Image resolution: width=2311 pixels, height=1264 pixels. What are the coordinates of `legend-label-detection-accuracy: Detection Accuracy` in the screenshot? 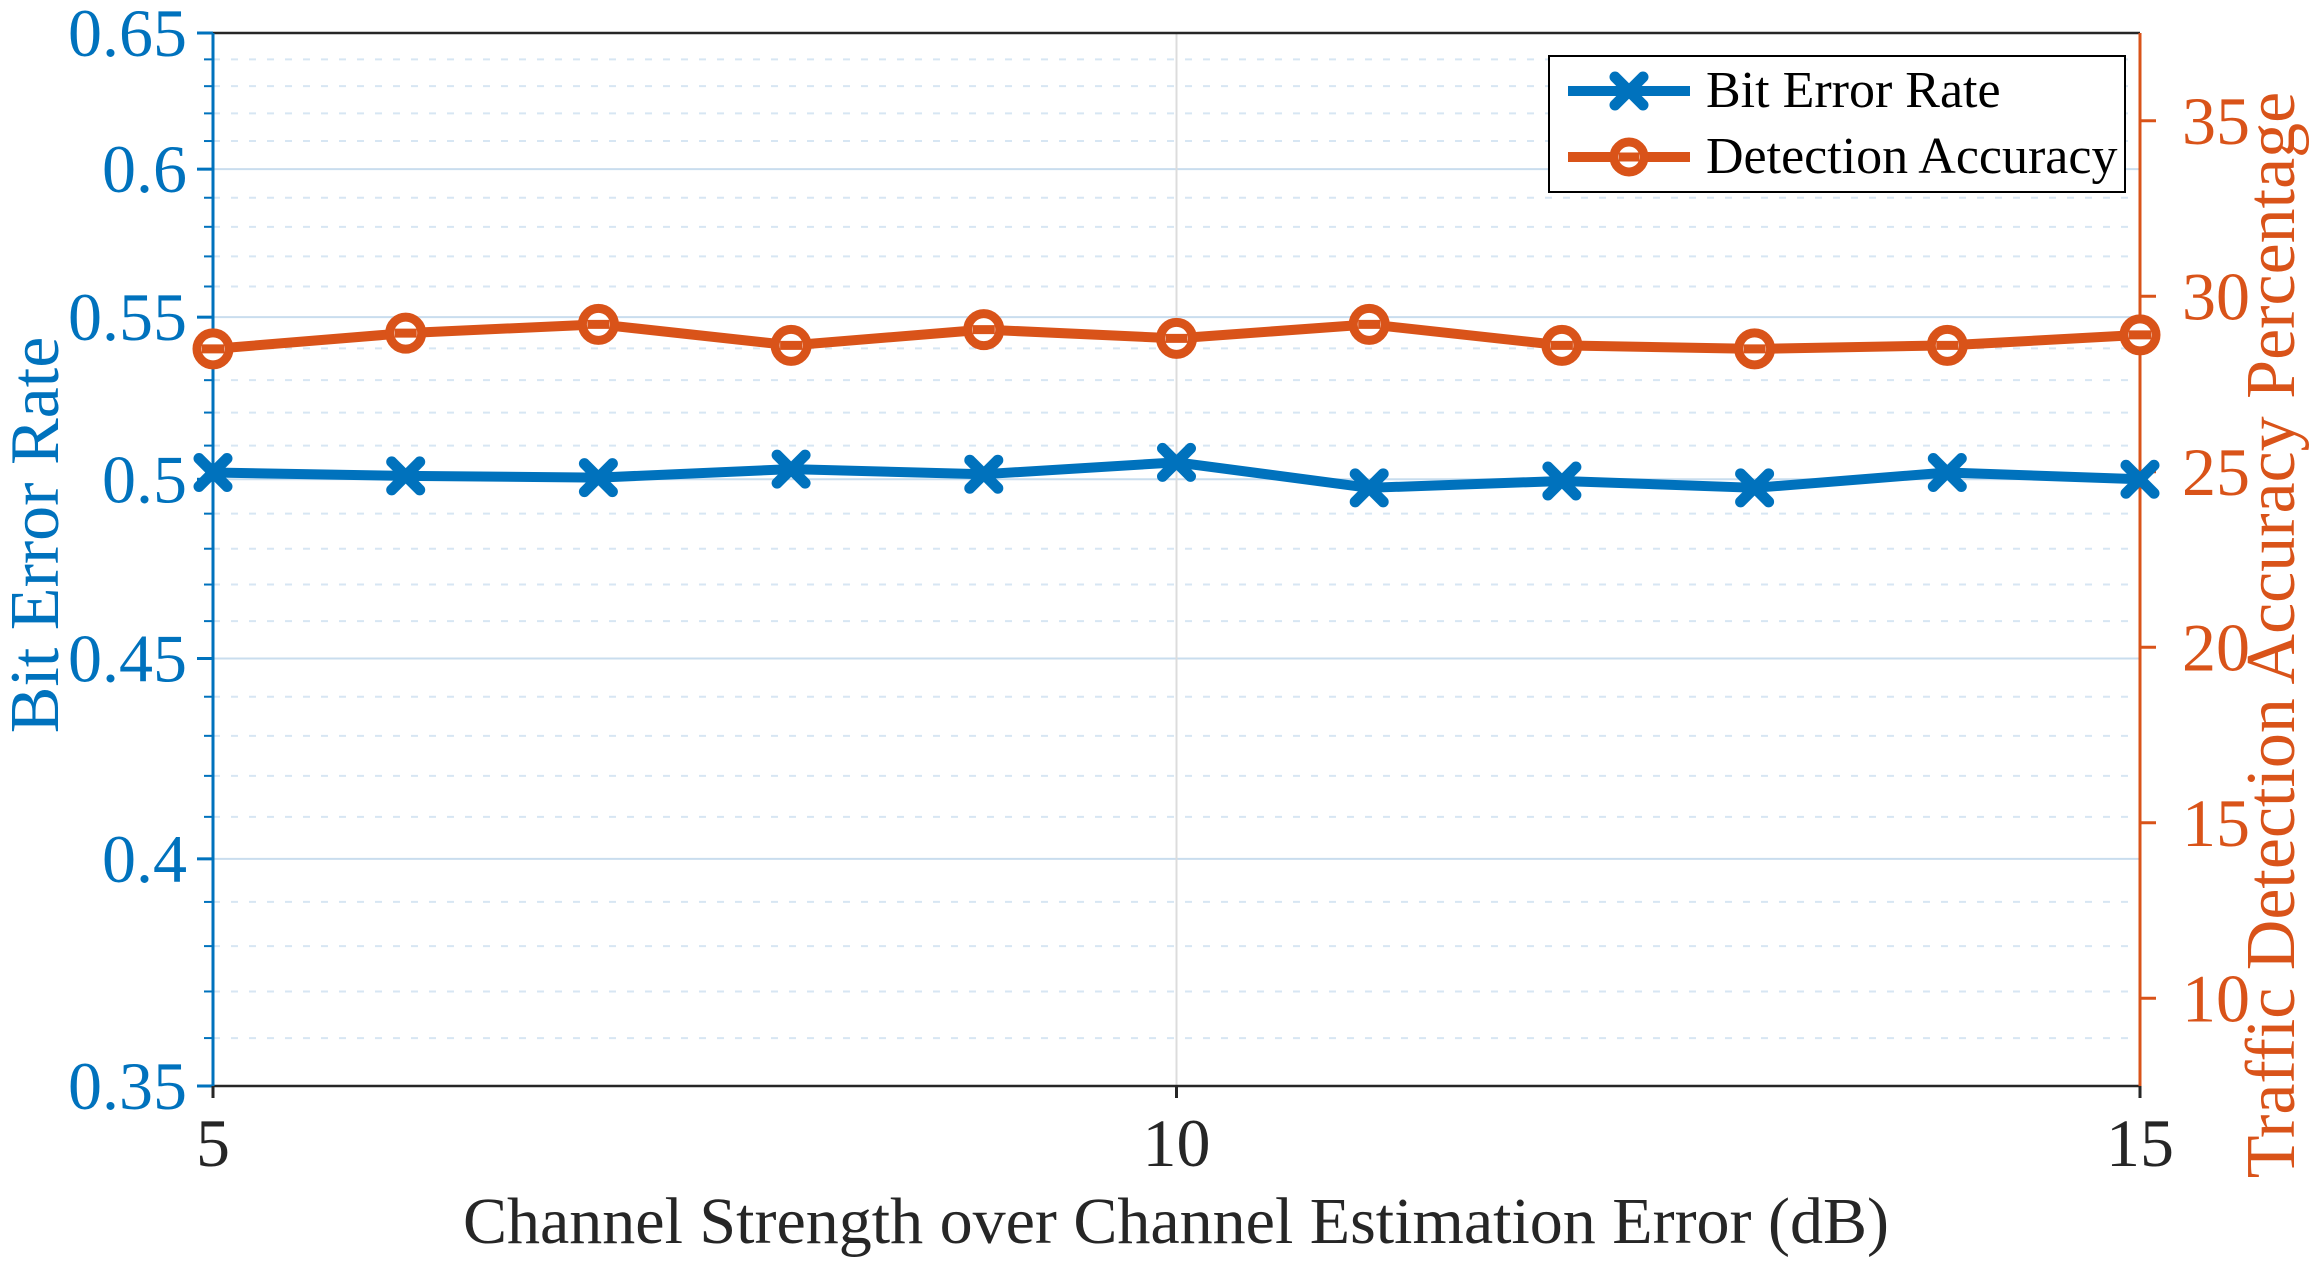 It's located at (1912, 156).